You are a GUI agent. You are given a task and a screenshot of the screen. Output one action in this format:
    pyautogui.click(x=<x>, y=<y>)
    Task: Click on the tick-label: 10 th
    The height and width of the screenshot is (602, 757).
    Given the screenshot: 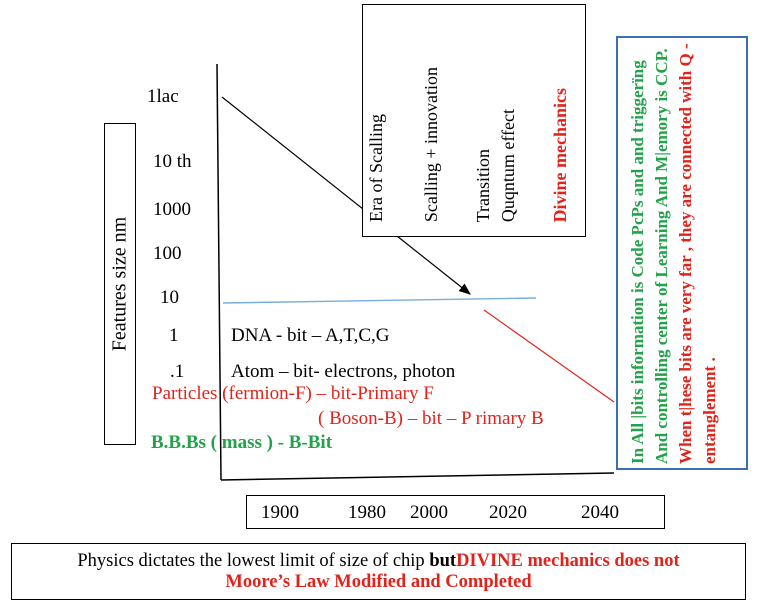 What is the action you would take?
    pyautogui.click(x=172, y=161)
    